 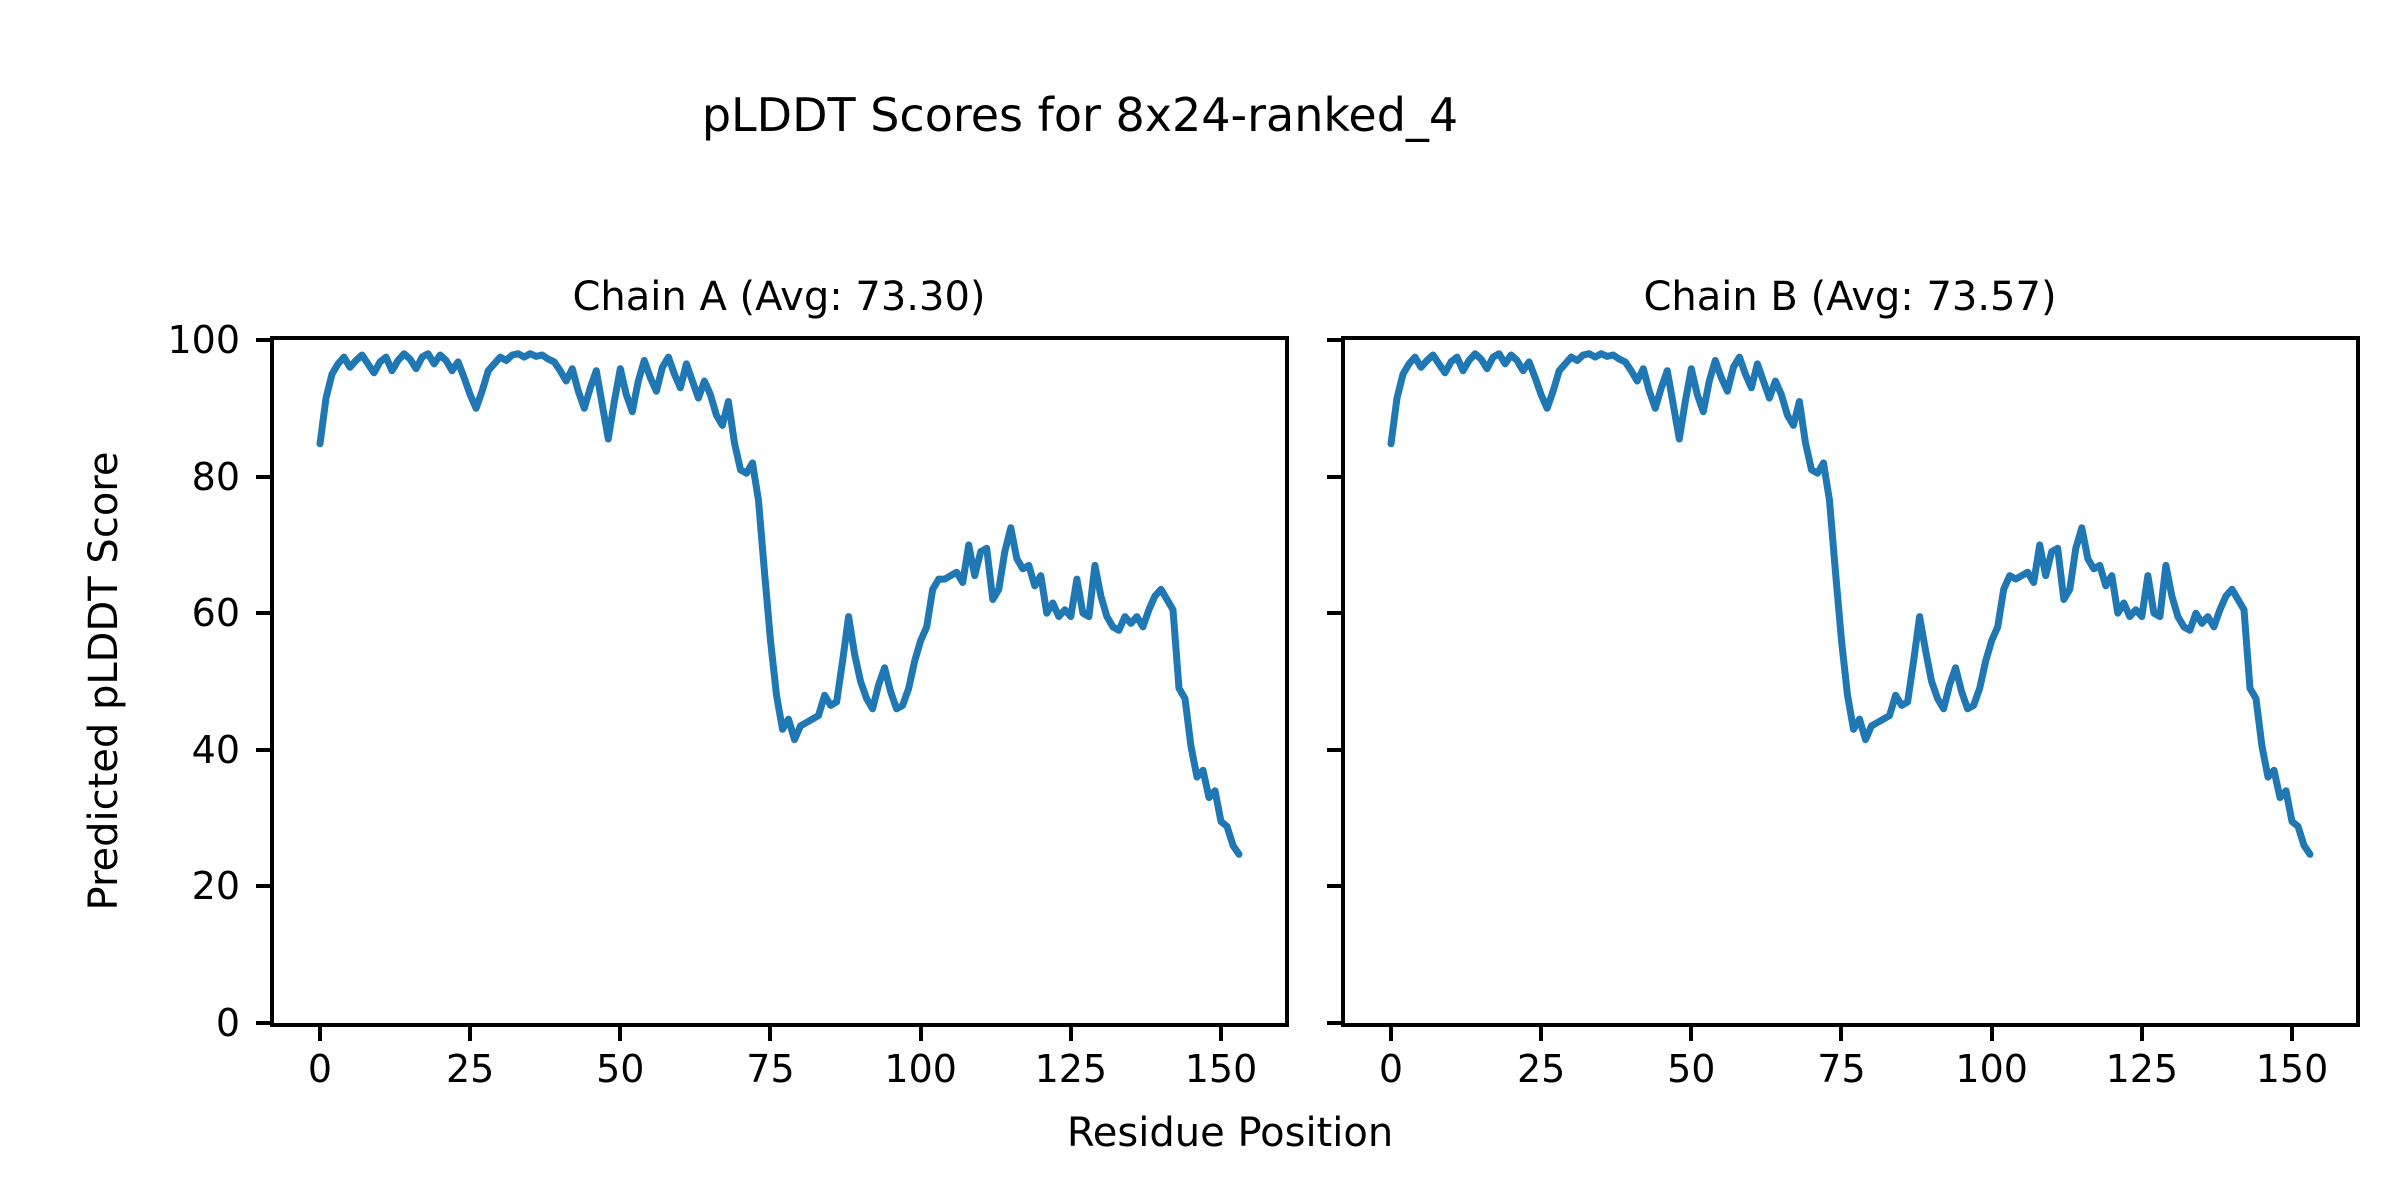 What do you see at coordinates (1230, 1133) in the screenshot?
I see `x-axis-label: Residue Position` at bounding box center [1230, 1133].